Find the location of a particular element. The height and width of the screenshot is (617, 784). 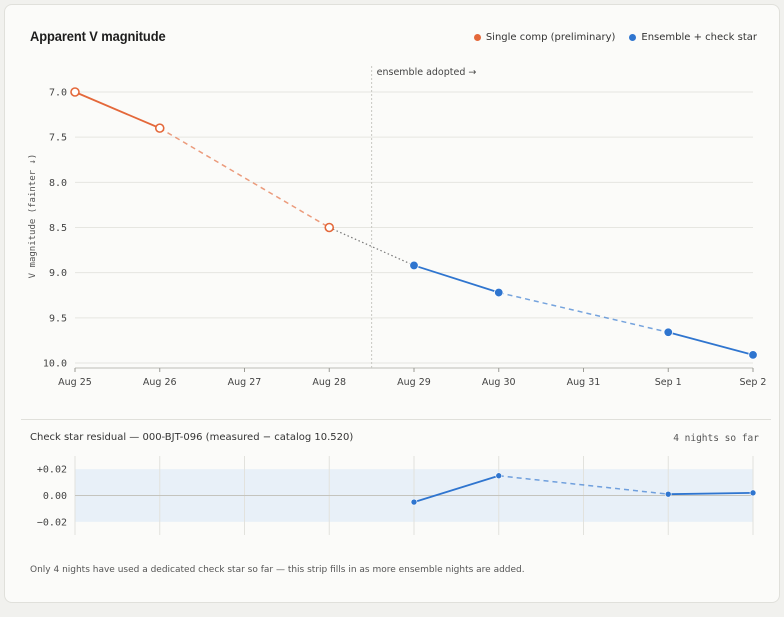

chart-title: Apparent V magnitude is located at coordinates (98, 36).